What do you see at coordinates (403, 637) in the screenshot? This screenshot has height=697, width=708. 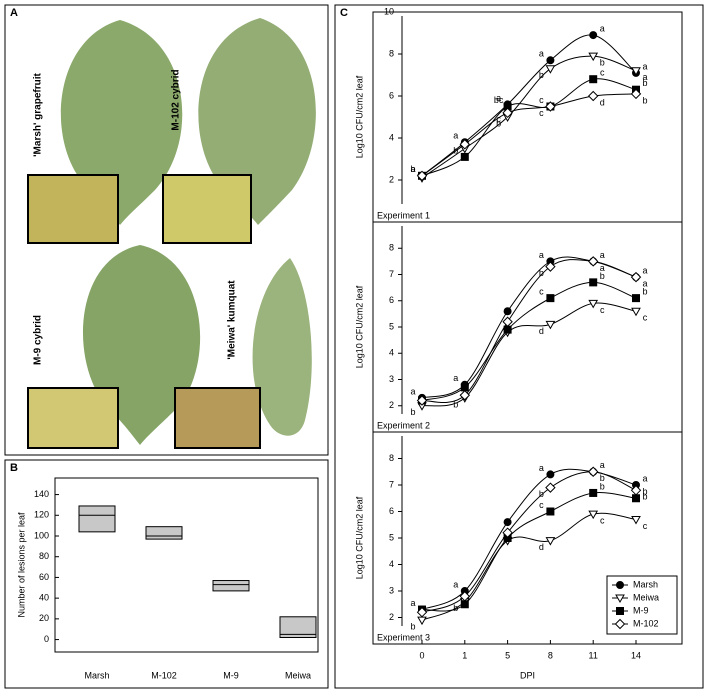 I see `annotation: Experiment 3` at bounding box center [403, 637].